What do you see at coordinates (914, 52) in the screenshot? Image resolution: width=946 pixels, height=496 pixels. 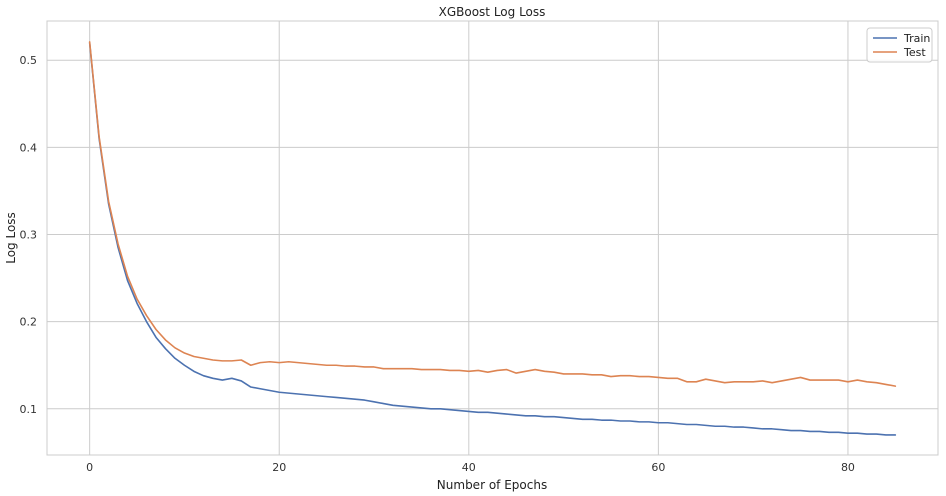 I see `legend-label-test: Test` at bounding box center [914, 52].